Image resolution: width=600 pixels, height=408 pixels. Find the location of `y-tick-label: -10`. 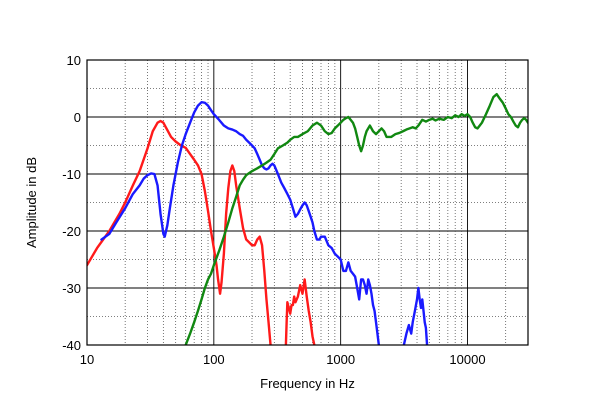

y-tick-label: -10 is located at coordinates (71, 174).